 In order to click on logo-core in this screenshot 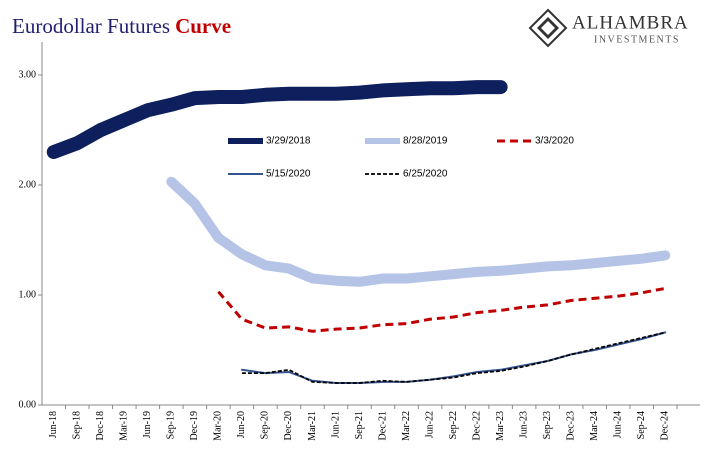, I will do `click(548, 28)`.